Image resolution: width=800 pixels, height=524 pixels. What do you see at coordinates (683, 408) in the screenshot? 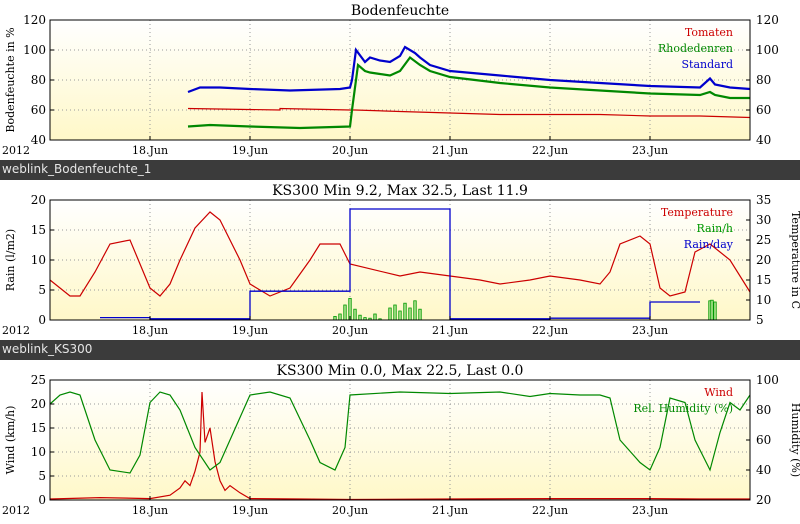
I see `legend-entry: Rel. Humidity (%)` at bounding box center [683, 408].